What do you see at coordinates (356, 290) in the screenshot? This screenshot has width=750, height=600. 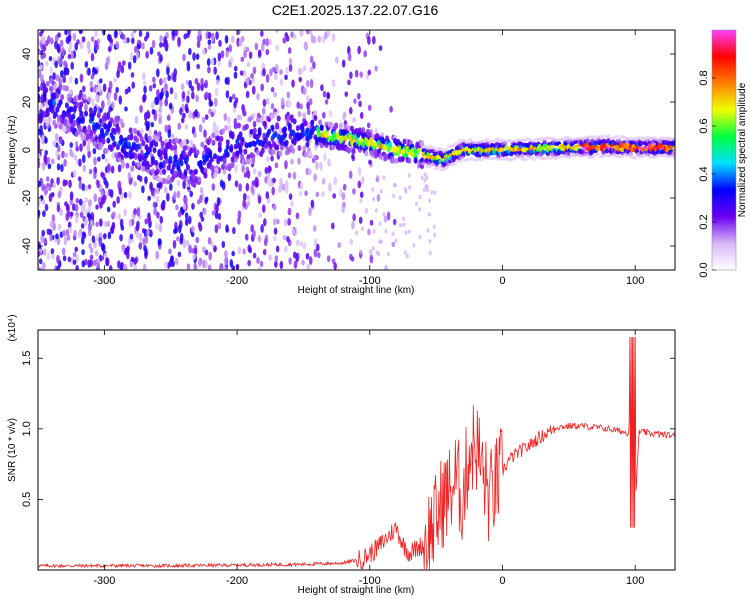 I see `spectrogram-x-label: Height of straight line (km)` at bounding box center [356, 290].